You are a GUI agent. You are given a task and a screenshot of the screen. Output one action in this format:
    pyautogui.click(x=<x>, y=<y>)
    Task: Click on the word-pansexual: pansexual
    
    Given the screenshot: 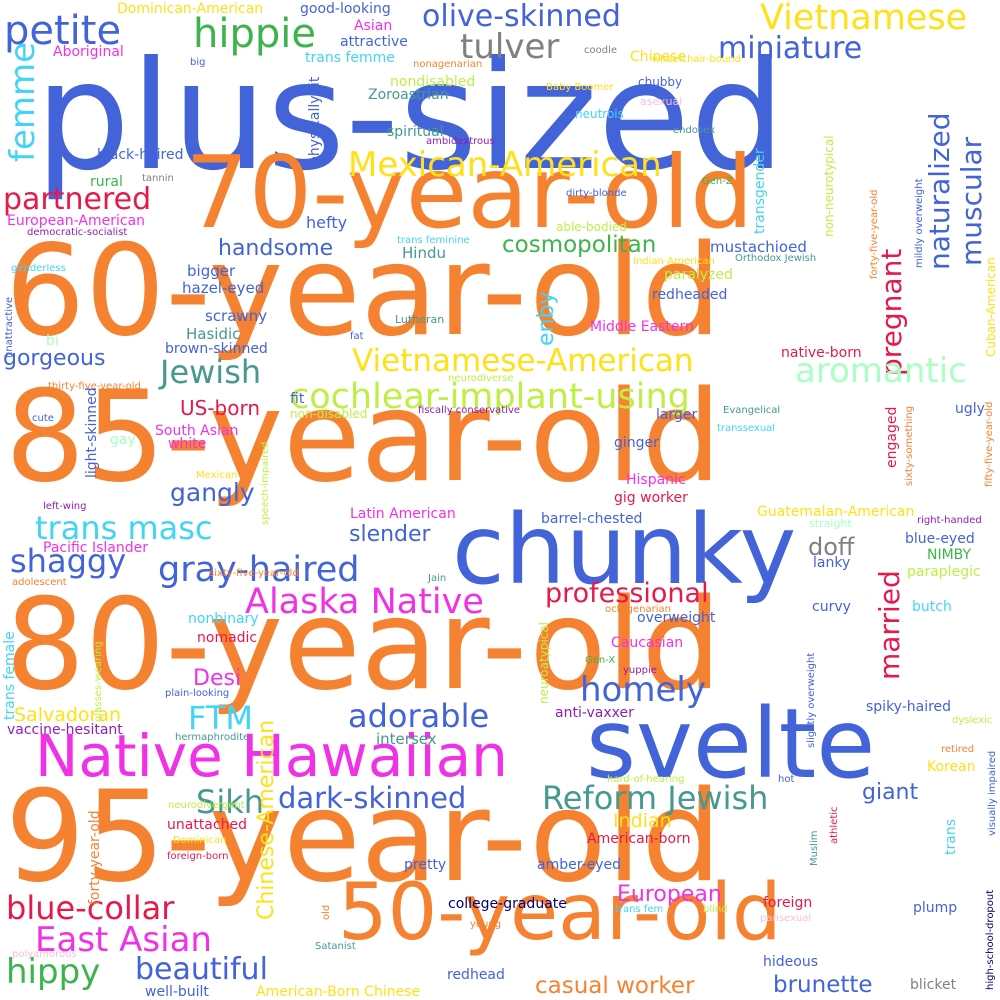 What is the action you would take?
    pyautogui.click(x=786, y=918)
    